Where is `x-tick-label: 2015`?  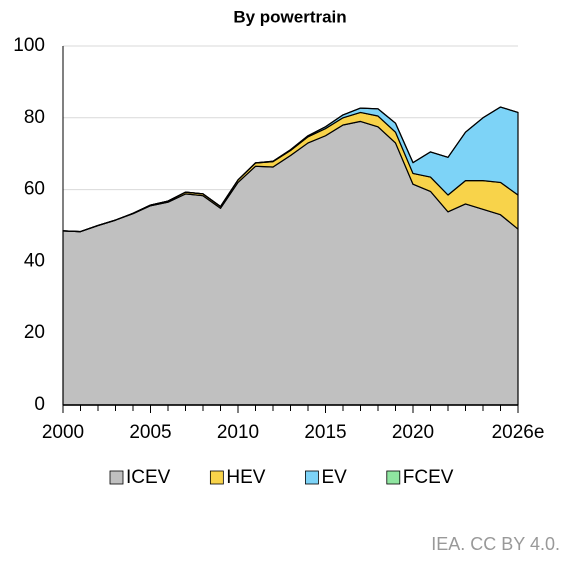 x-tick-label: 2015 is located at coordinates (325, 432).